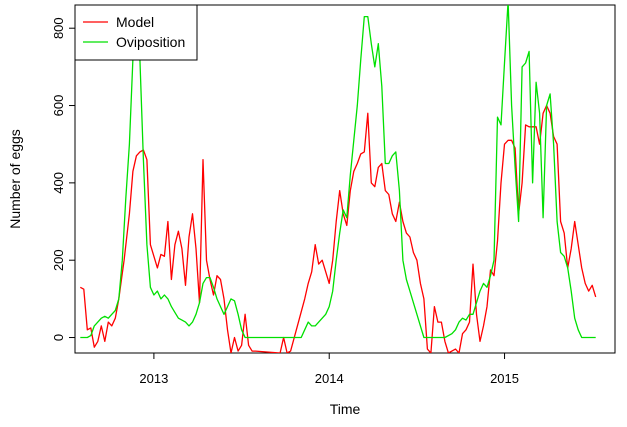 The image size is (627, 427). What do you see at coordinates (58, 337) in the screenshot?
I see `y-tick-label: 0` at bounding box center [58, 337].